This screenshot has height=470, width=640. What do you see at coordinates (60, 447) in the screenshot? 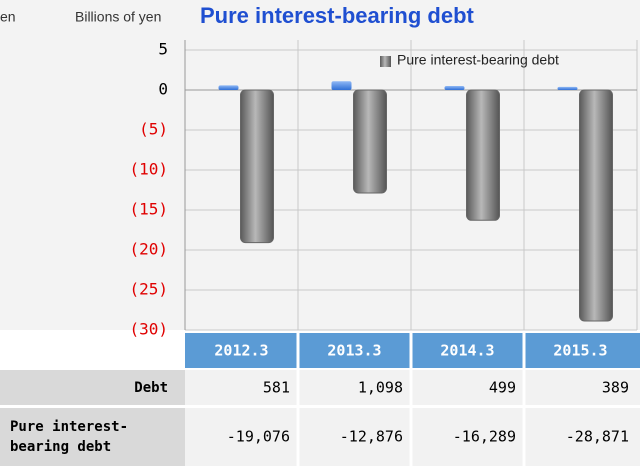
I see `row-header-line: bearing debt` at bounding box center [60, 447].